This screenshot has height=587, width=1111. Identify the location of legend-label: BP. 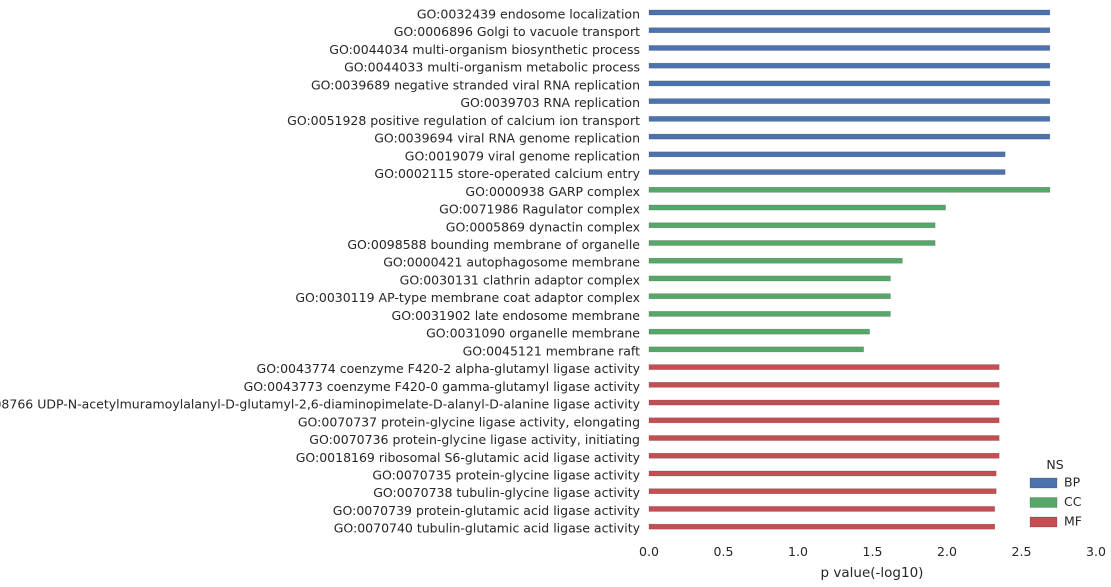
(1072, 482).